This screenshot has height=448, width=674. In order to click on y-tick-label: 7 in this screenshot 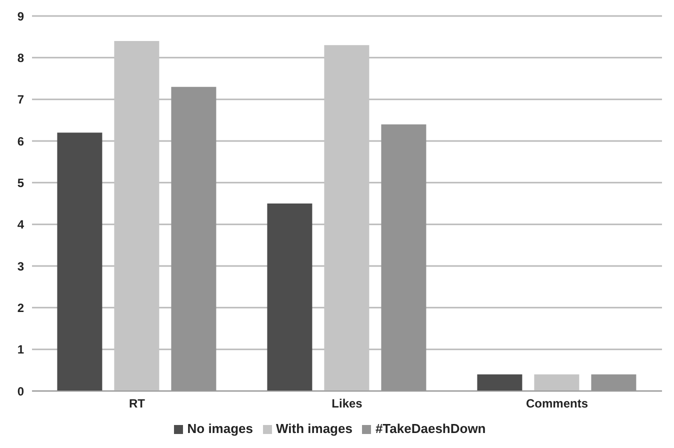, I will do `click(20, 99)`.